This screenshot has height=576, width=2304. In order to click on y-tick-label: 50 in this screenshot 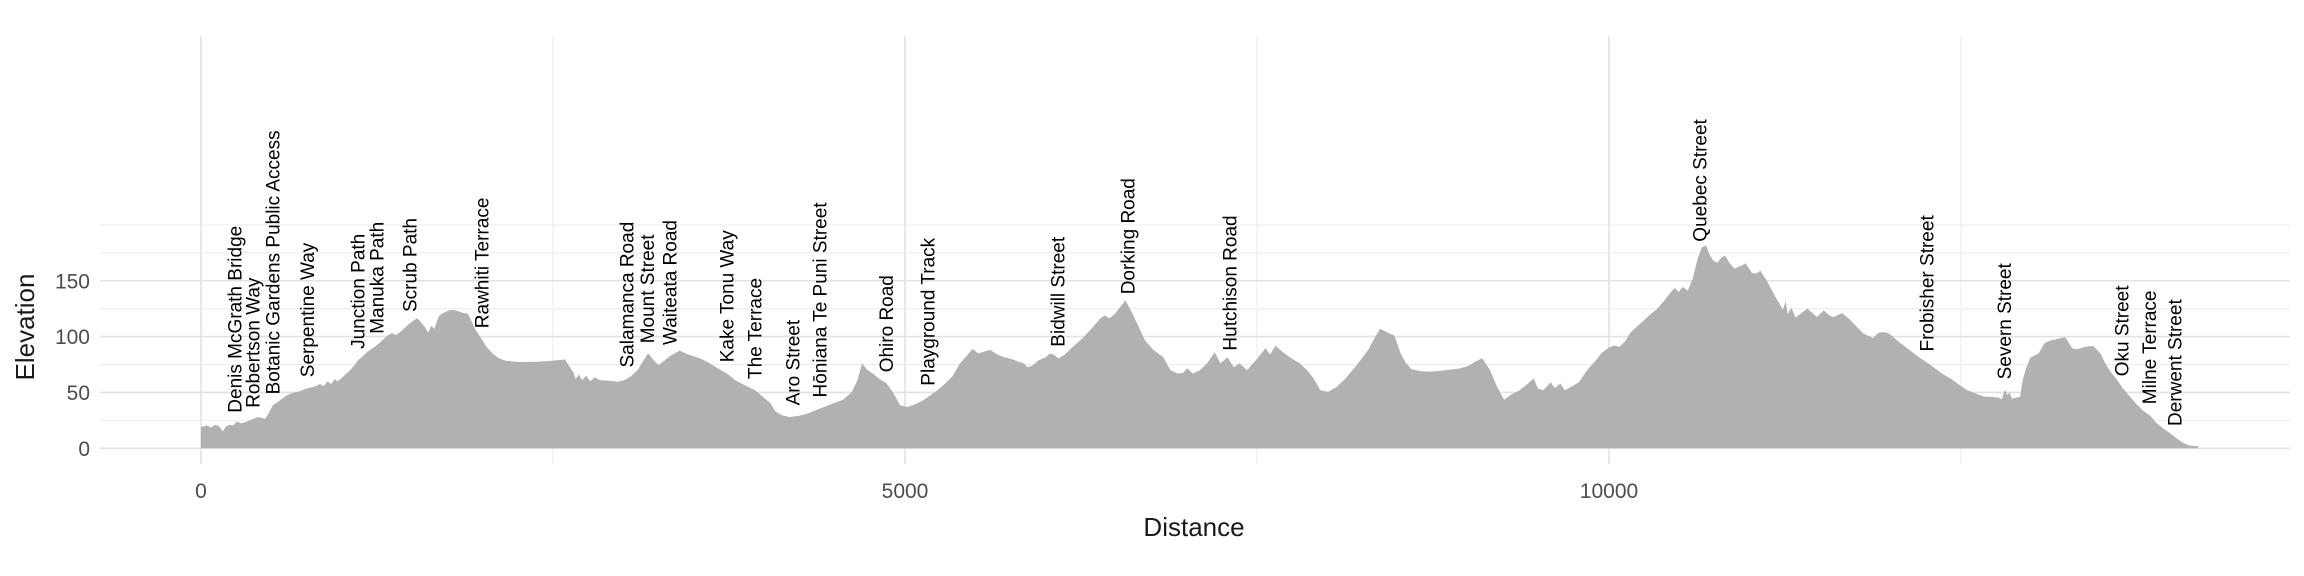, I will do `click(78, 393)`.